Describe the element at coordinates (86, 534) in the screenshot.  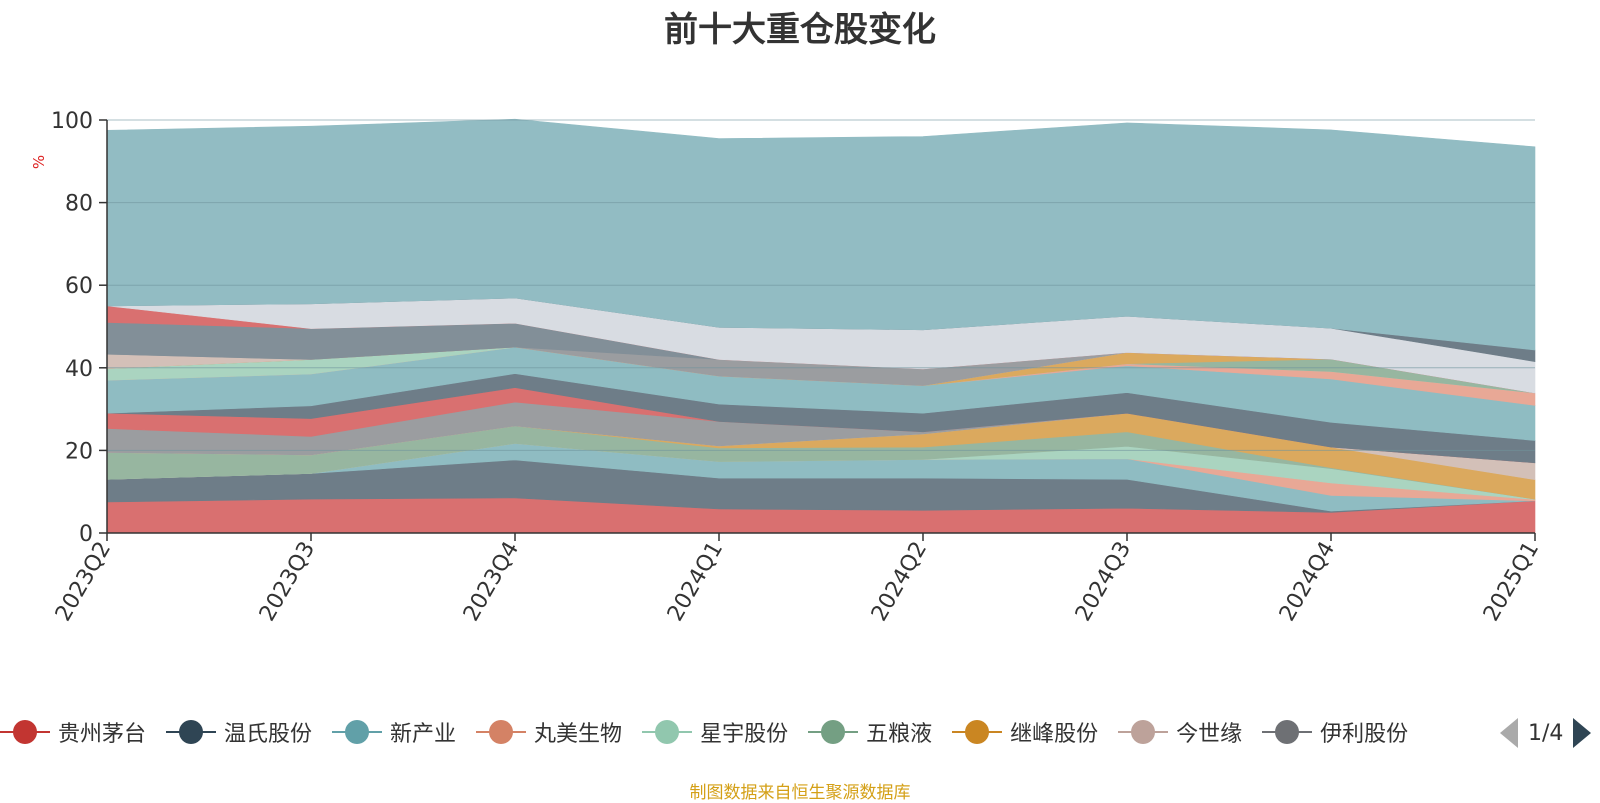
I see `y-tick-label: 0` at that location.